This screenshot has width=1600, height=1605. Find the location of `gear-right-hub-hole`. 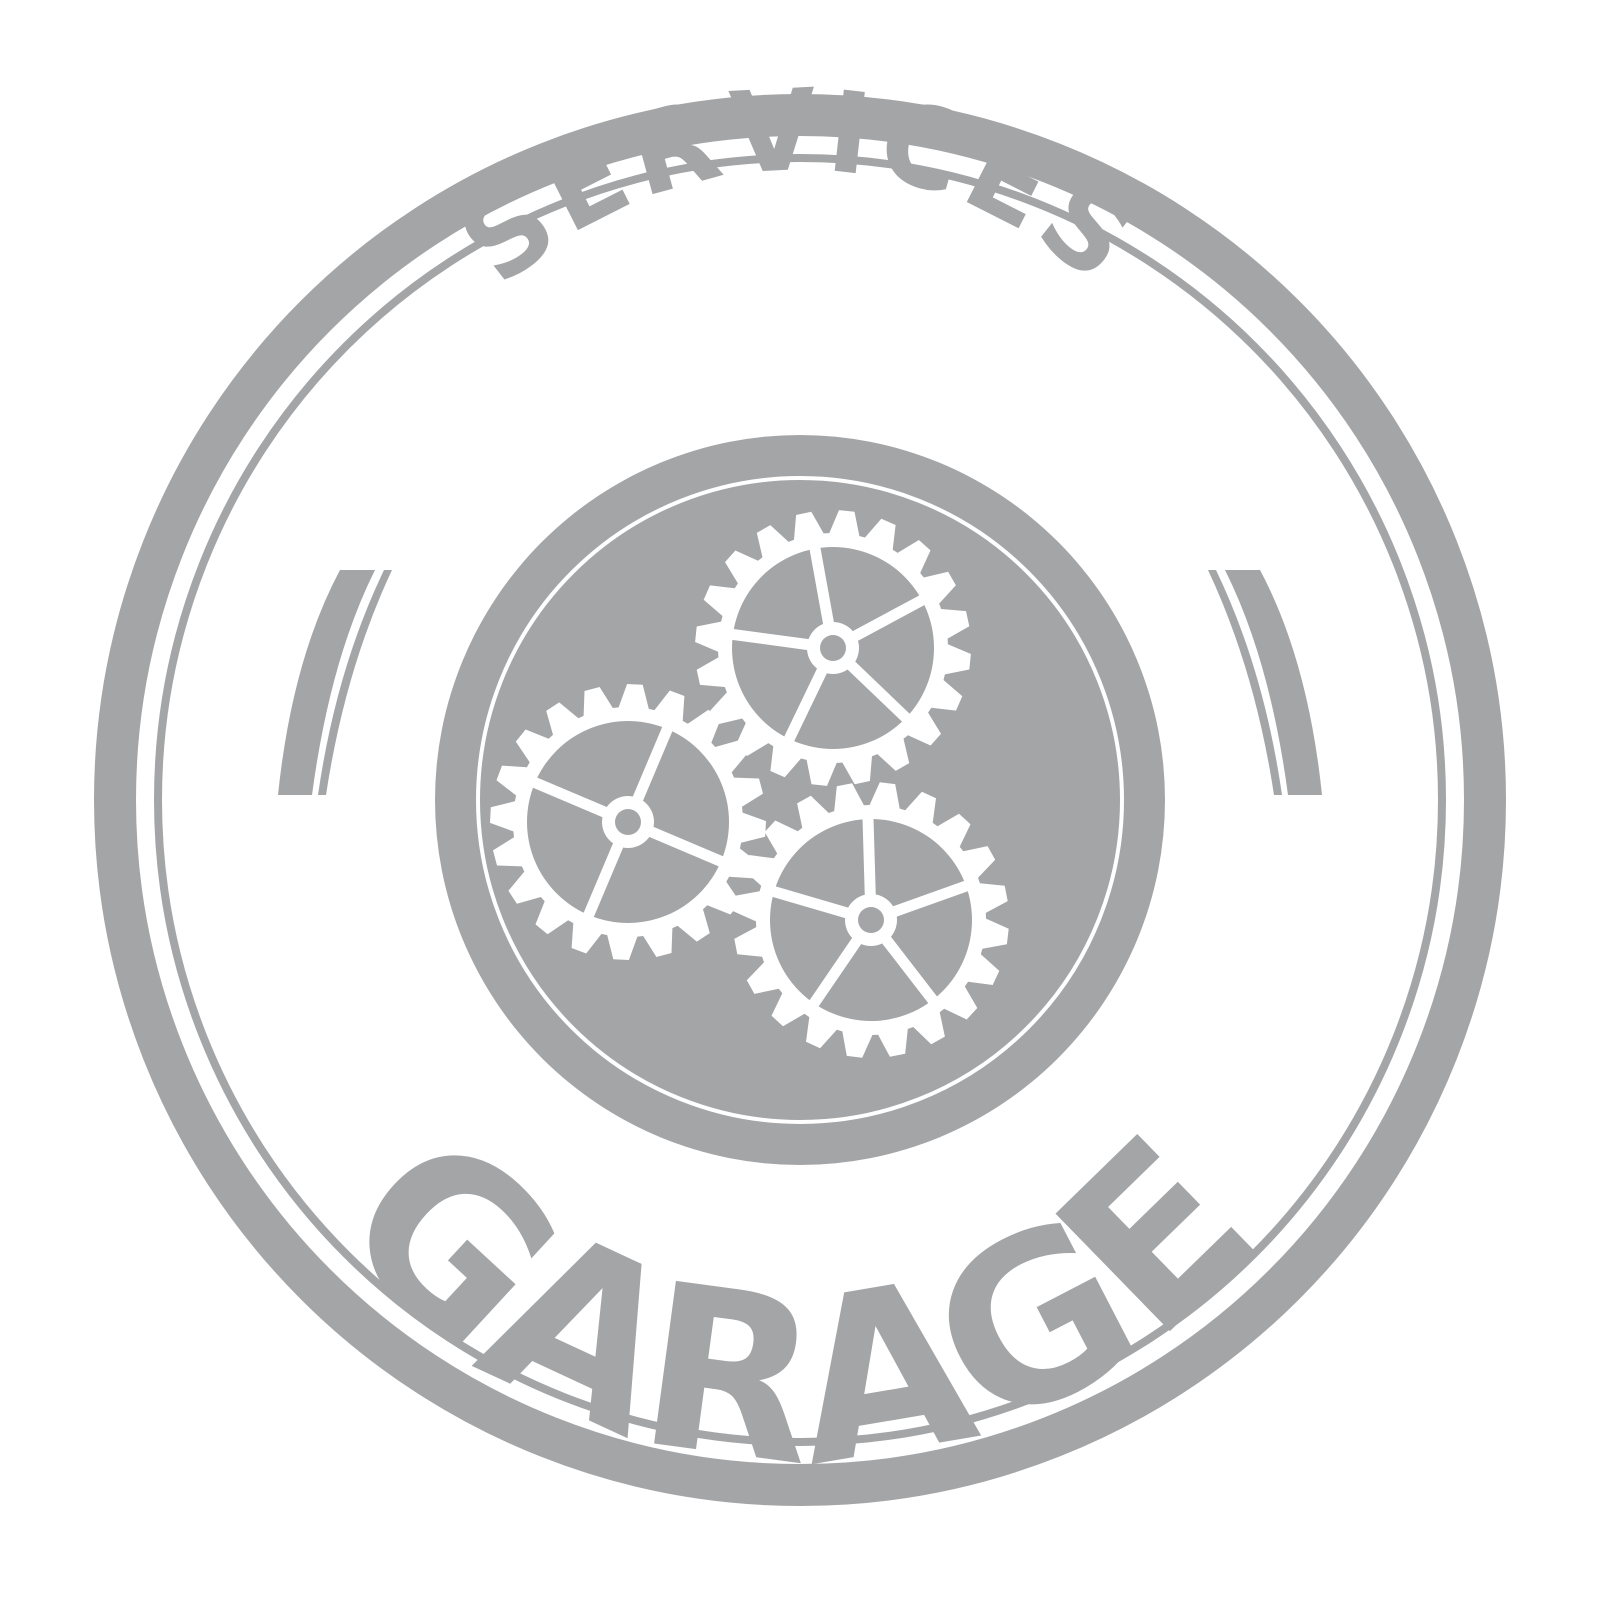

gear-right-hub-hole is located at coordinates (871, 920).